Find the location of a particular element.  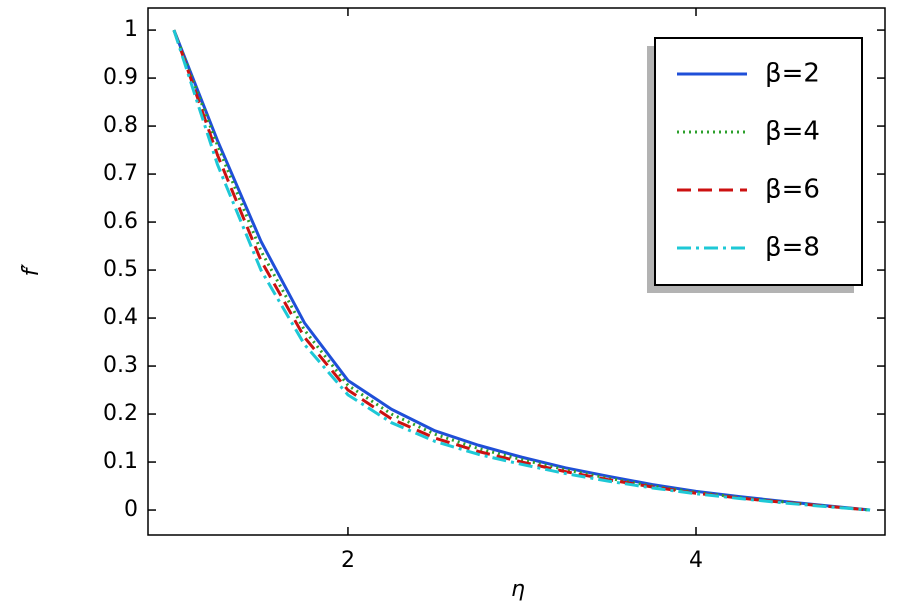

legend-label: β=6 is located at coordinates (792, 190).